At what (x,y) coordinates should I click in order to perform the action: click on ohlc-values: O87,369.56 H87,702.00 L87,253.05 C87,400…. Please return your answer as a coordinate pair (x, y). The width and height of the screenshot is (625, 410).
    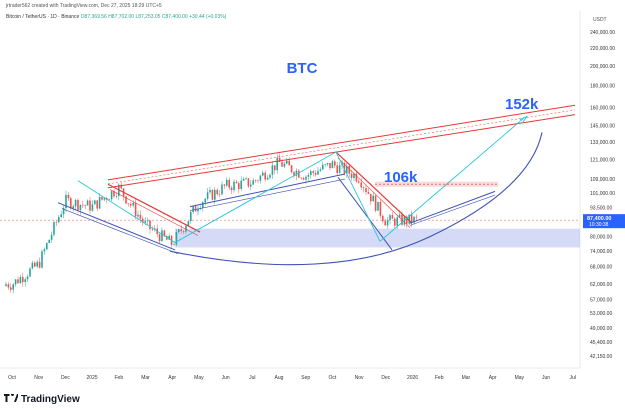
    Looking at the image, I should click on (153, 17).